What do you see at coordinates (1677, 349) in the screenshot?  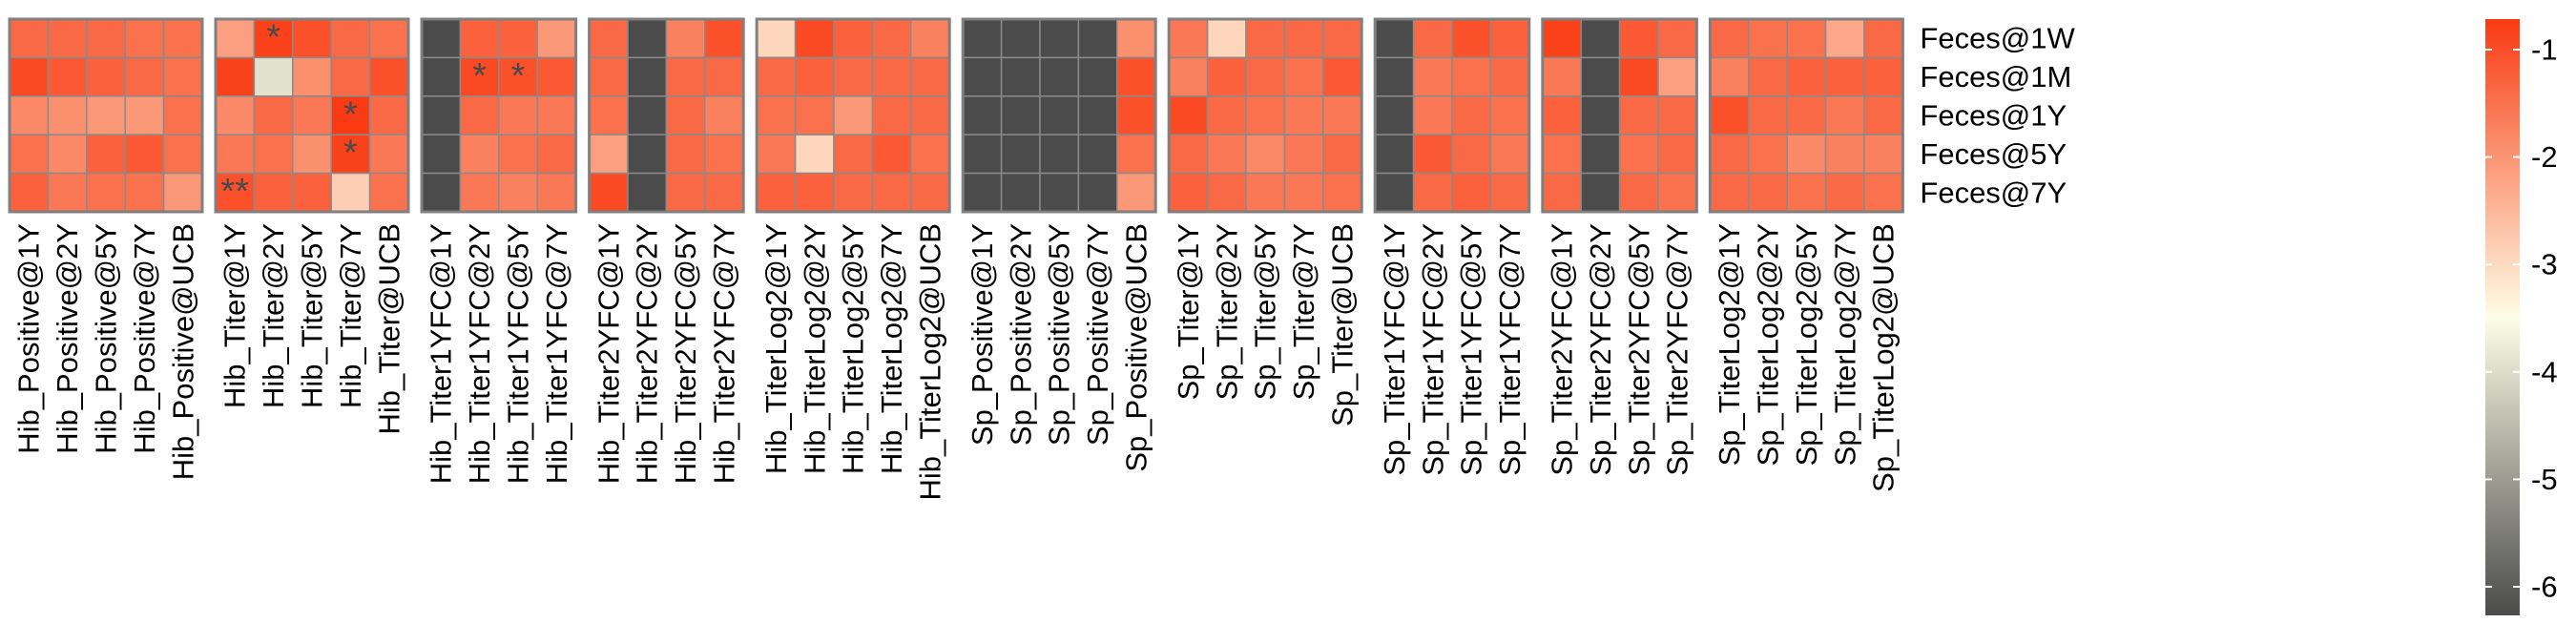 I see `column-label: Sp_Titer2YFC@7Y` at bounding box center [1677, 349].